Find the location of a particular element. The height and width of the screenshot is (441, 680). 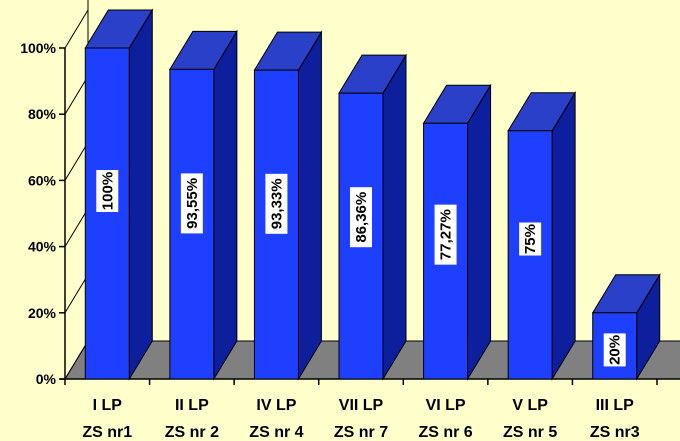

category-label-line1: V LP is located at coordinates (530, 405).